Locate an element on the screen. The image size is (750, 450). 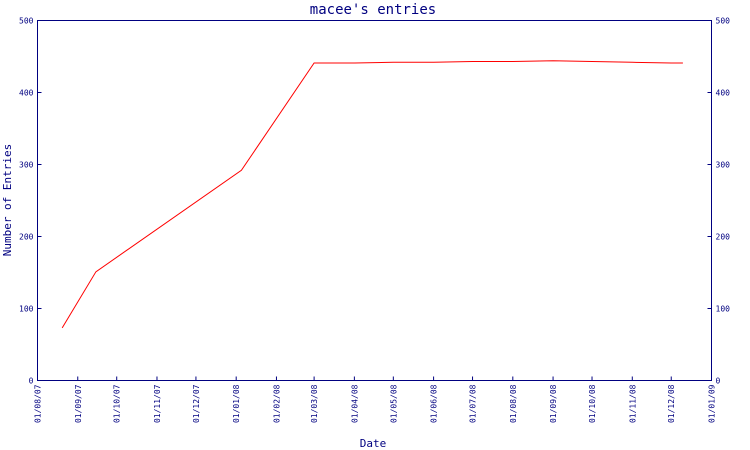
y-tick-label-right: 200 is located at coordinates (723, 237).